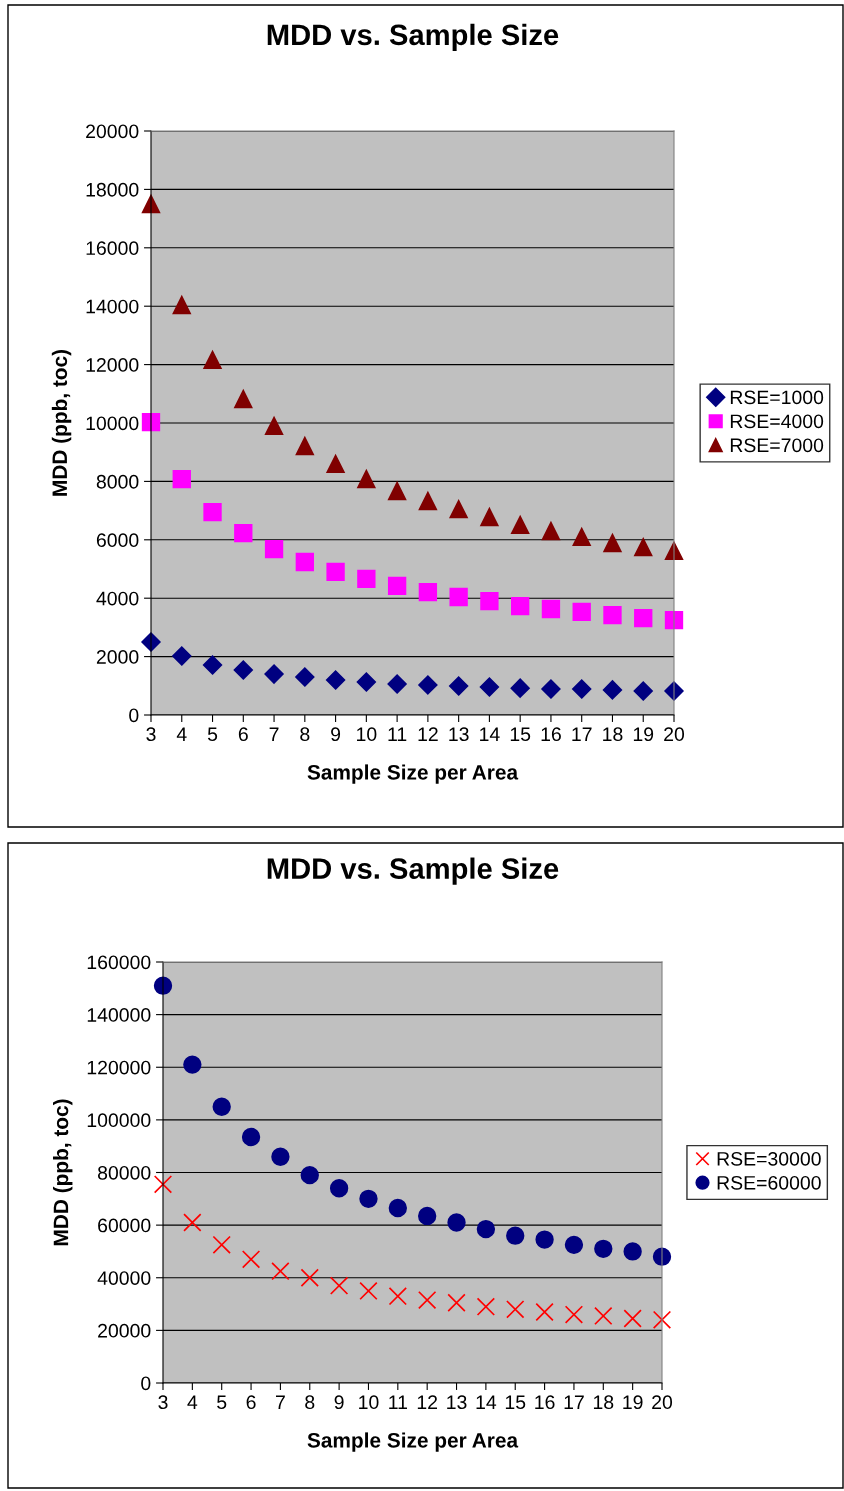 This screenshot has height=1491, width=844. I want to click on x-tick-label: 19, so click(643, 734).